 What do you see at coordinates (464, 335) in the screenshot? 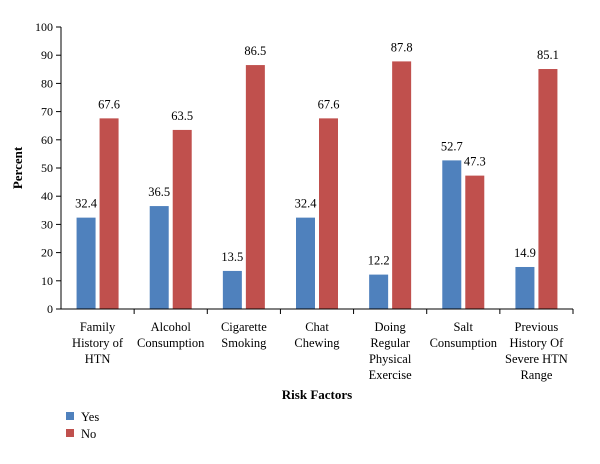
I see `category-label: Salt Consumption` at bounding box center [464, 335].